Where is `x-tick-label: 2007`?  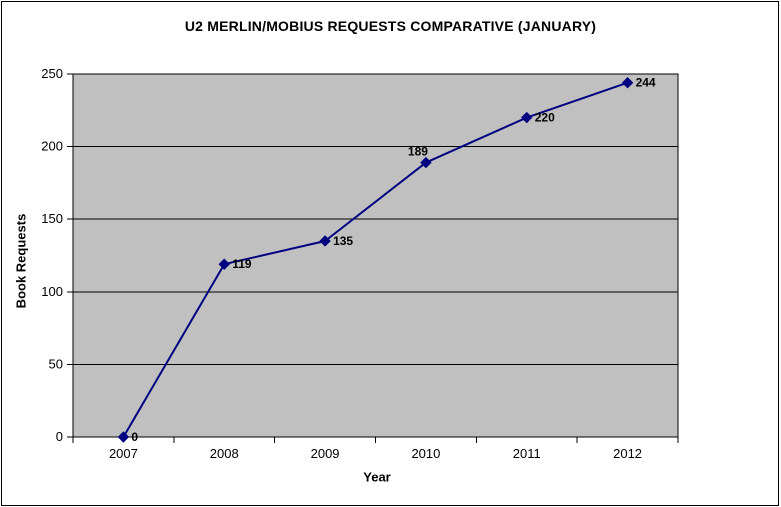
x-tick-label: 2007 is located at coordinates (123, 453).